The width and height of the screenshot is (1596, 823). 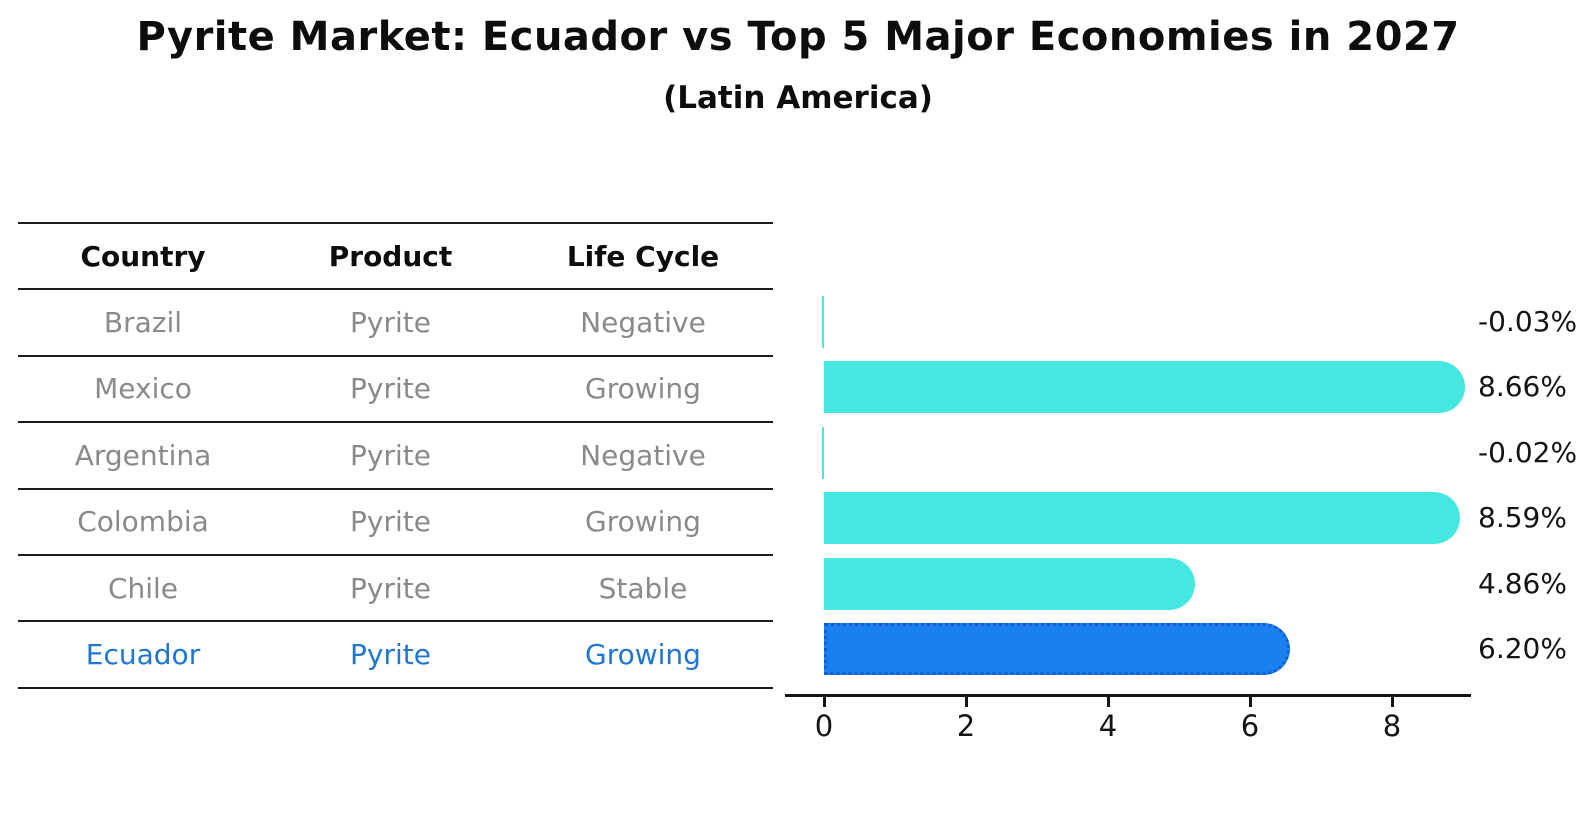 I want to click on bar-ecuador, so click(x=1057, y=649).